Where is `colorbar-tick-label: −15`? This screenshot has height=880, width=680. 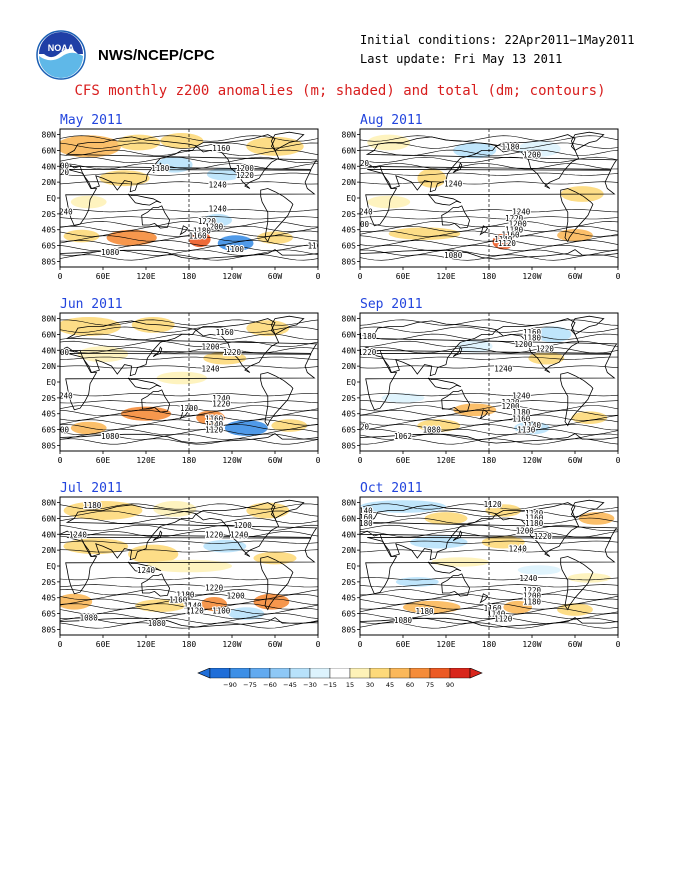
colorbar-tick-label: −15 is located at coordinates (330, 685).